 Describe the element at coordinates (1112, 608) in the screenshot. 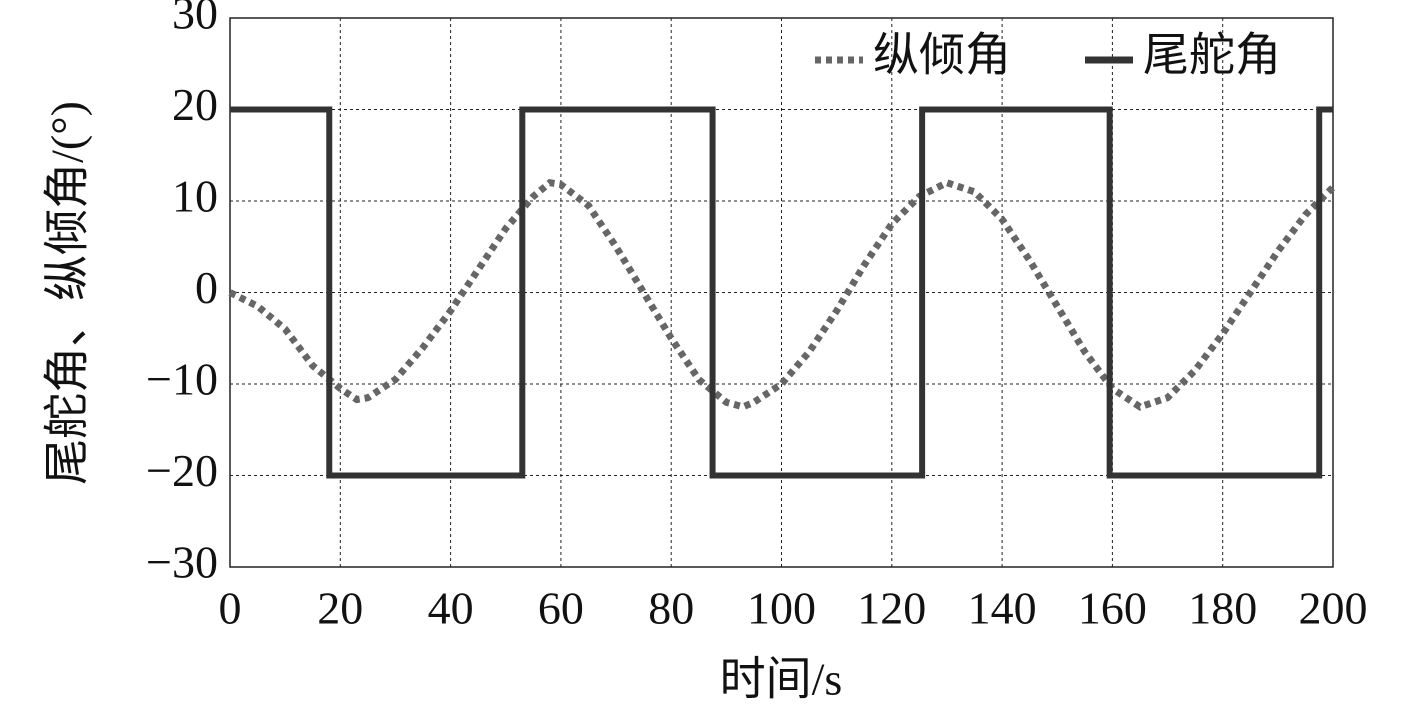

I see `x-tick-label: 160` at that location.